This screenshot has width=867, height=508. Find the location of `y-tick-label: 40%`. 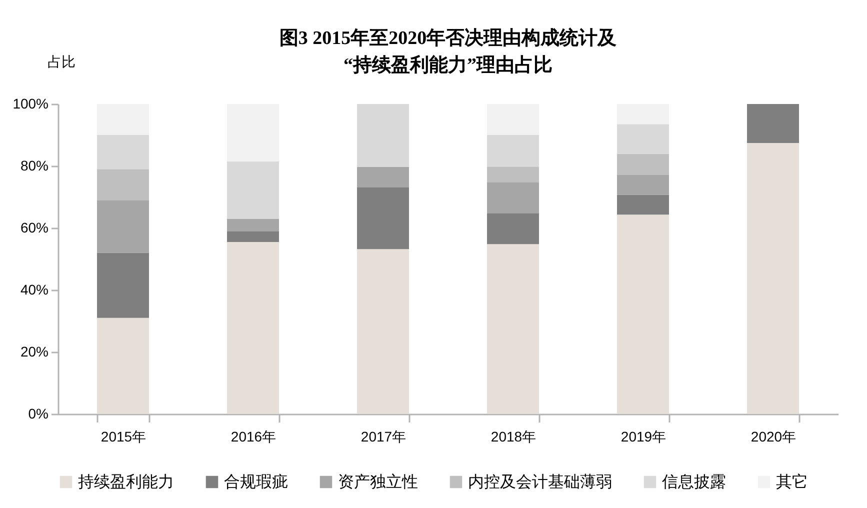

y-tick-label: 40% is located at coordinates (34, 290).